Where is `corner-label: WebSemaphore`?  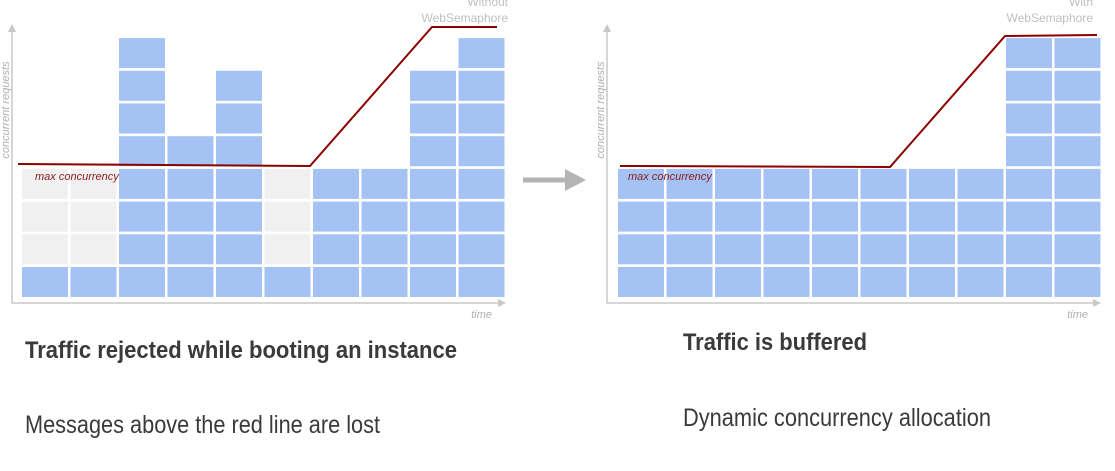
corner-label: WebSemaphore is located at coordinates (1050, 18).